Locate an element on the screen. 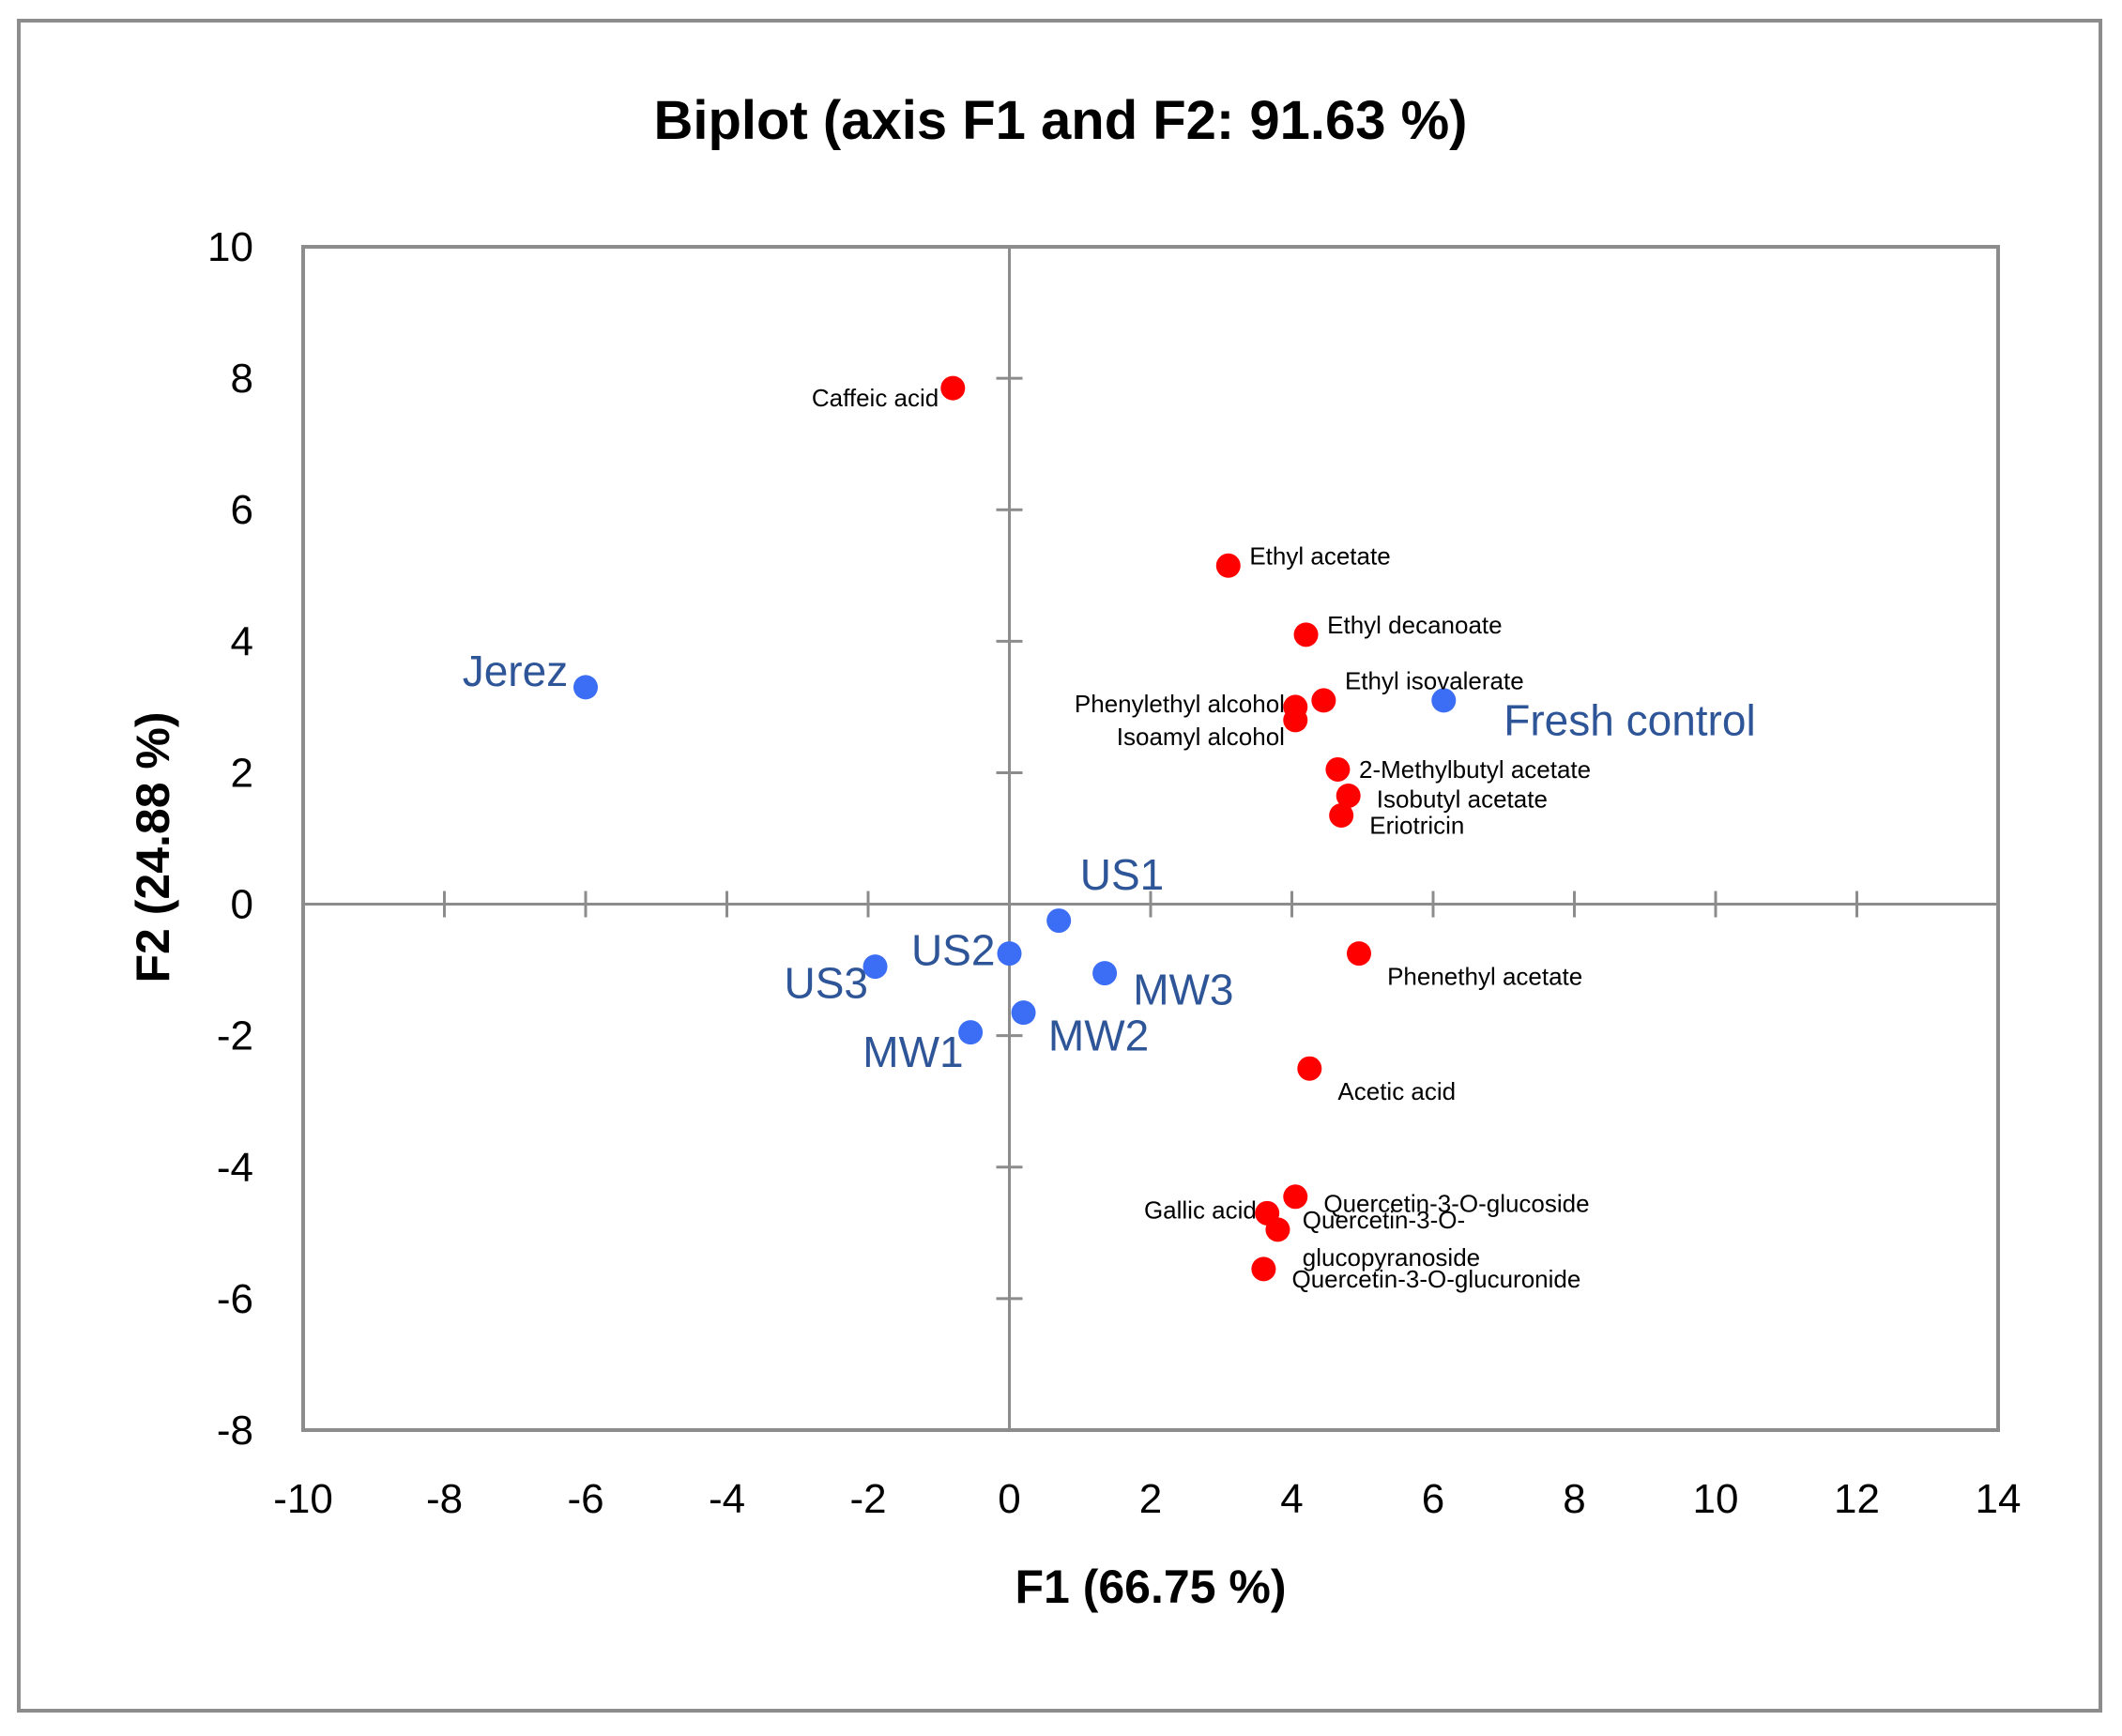  x-tick-label: 2 is located at coordinates (1150, 1499).